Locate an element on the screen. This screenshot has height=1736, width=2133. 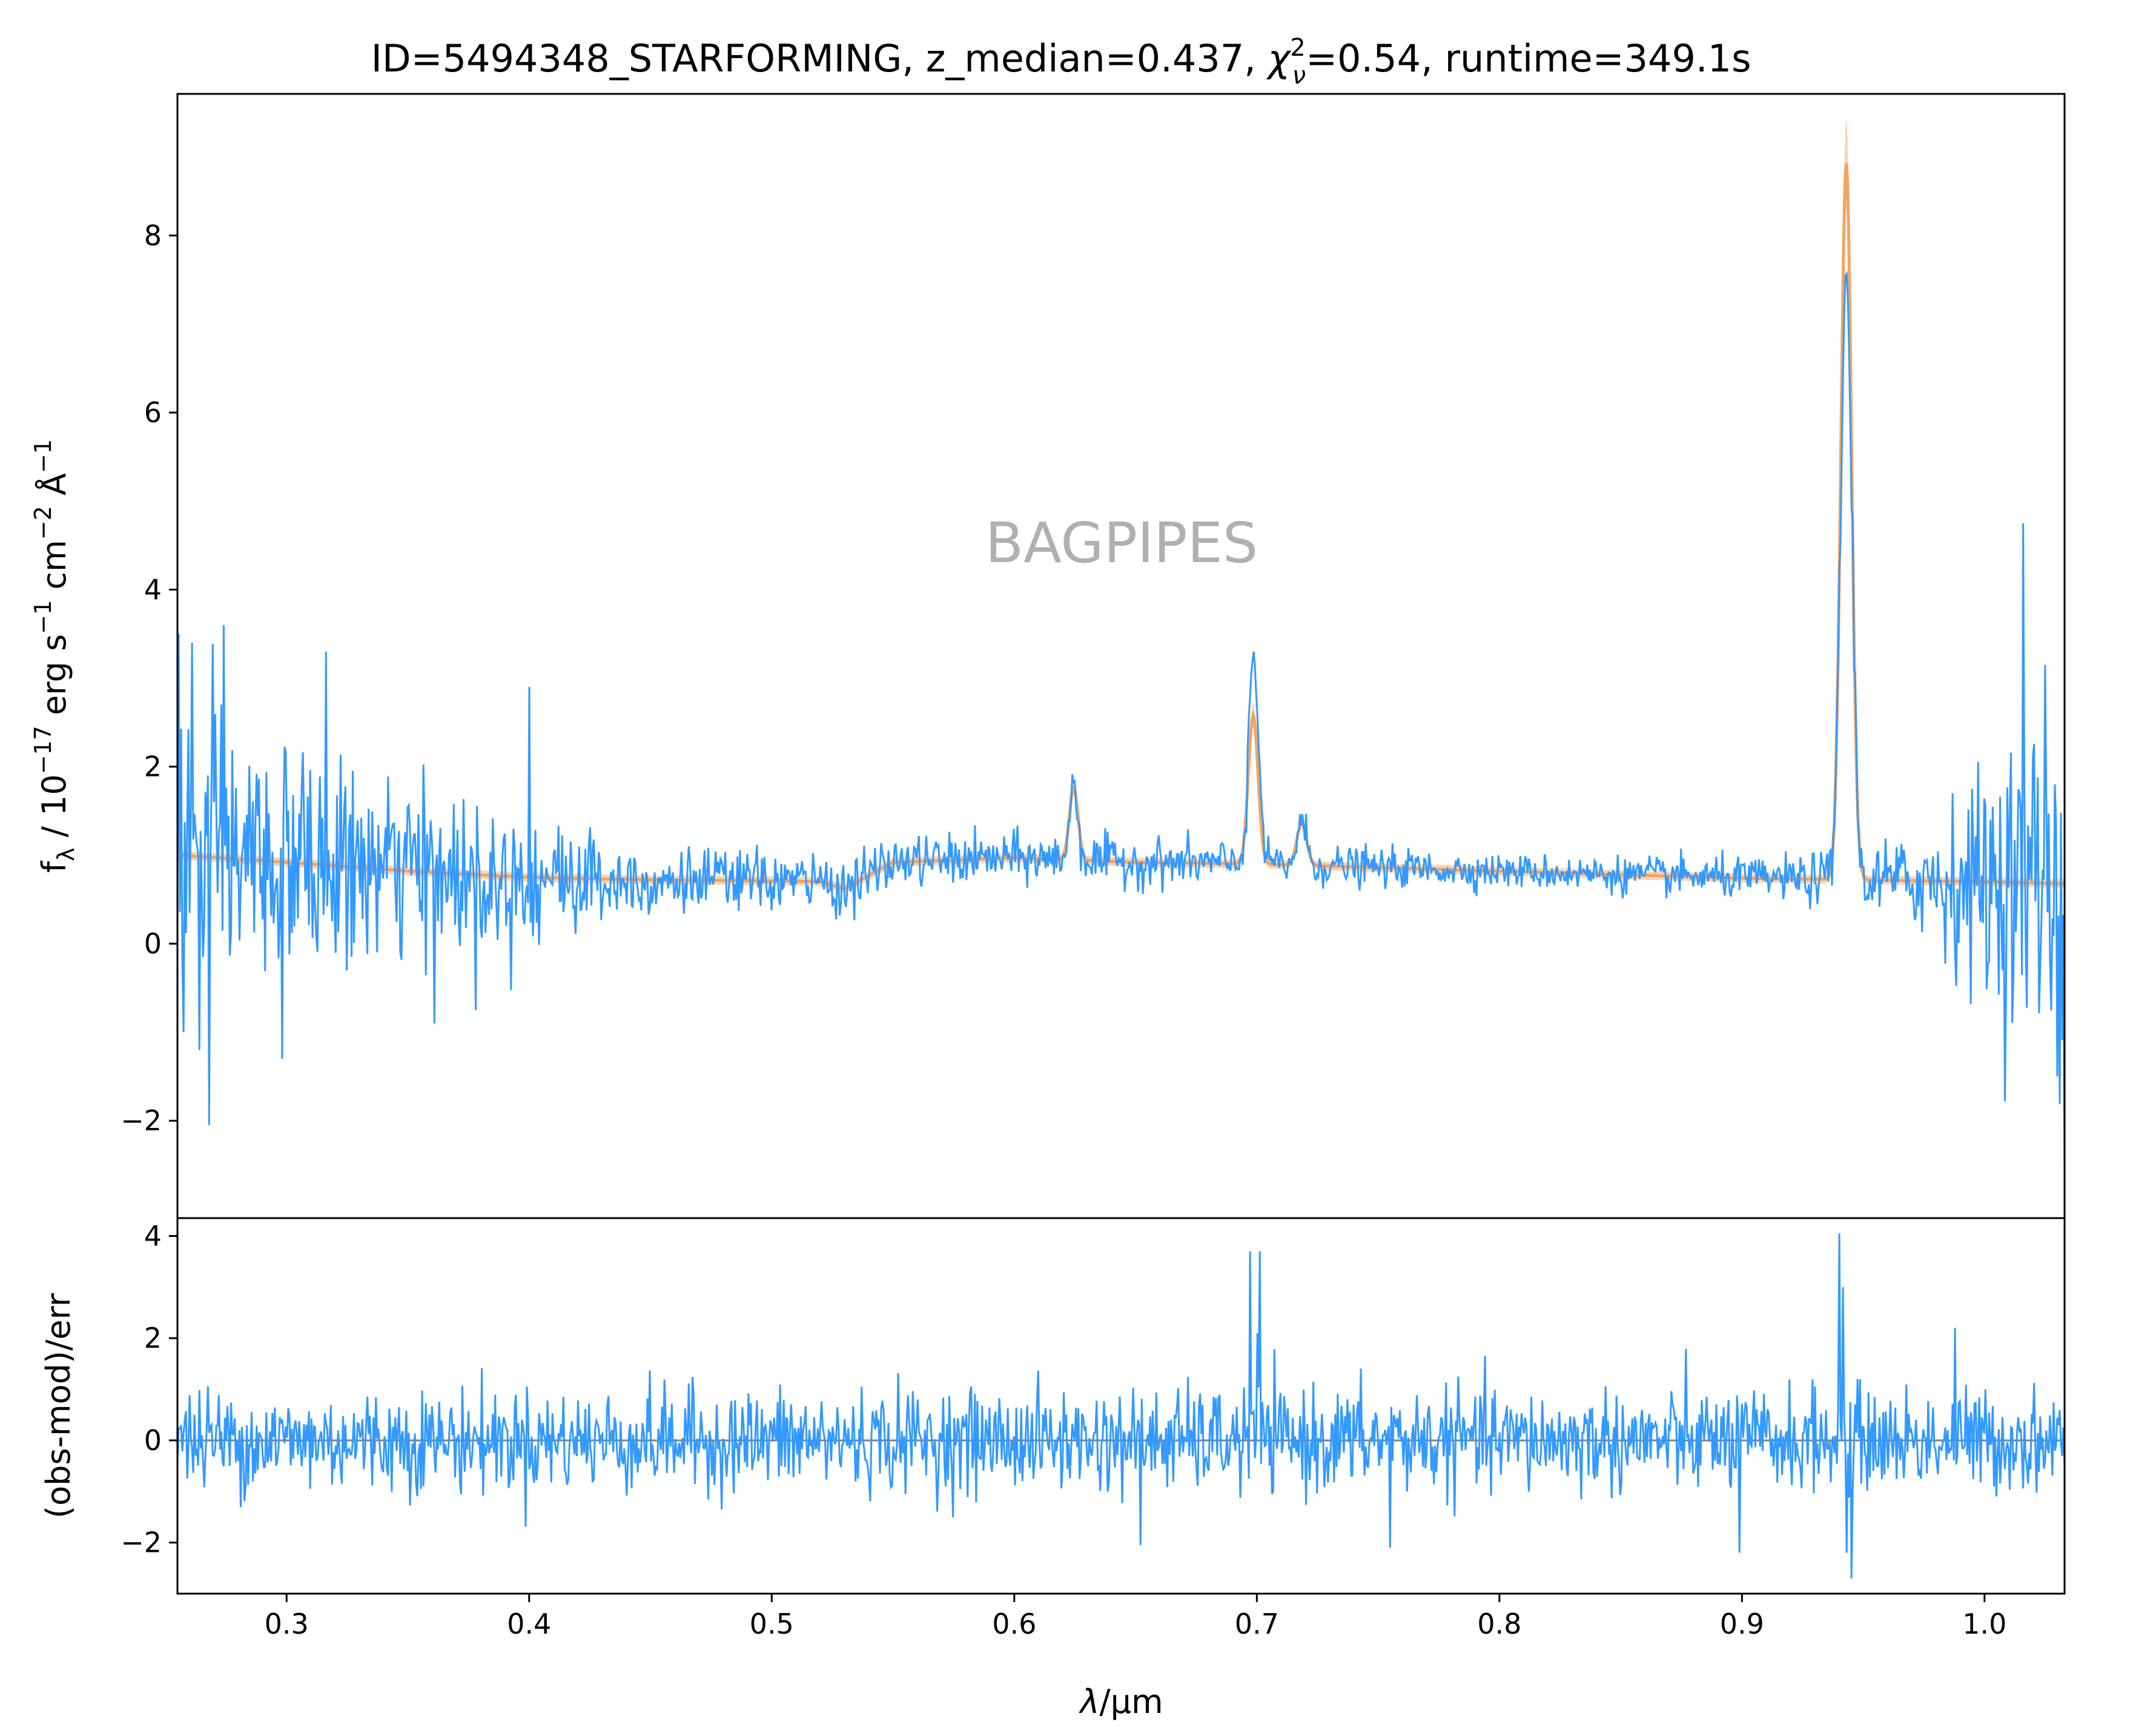
x-tick-label: 0.4 is located at coordinates (529, 1624).